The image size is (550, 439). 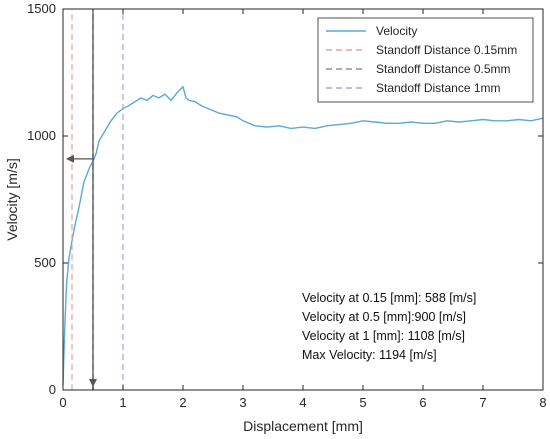 I want to click on x-tick-label-5: 5, so click(x=362, y=402).